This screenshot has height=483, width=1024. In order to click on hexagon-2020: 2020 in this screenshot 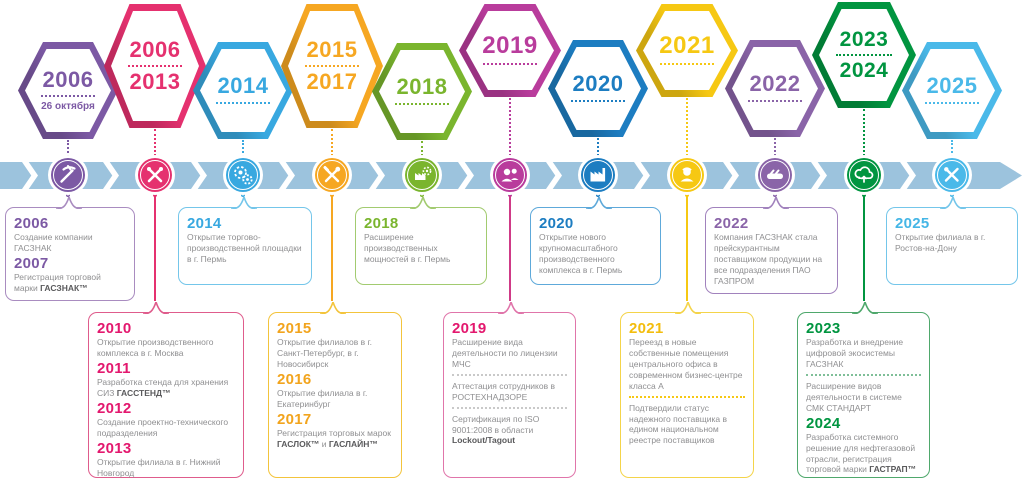, I will do `click(598, 88)`.